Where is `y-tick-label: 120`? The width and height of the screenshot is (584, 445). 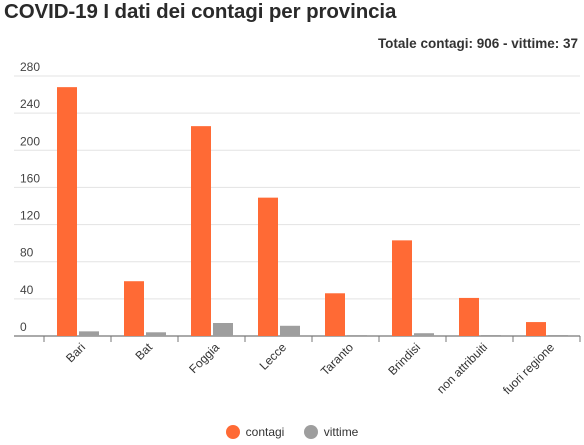
y-tick-label: 120 is located at coordinates (30, 216).